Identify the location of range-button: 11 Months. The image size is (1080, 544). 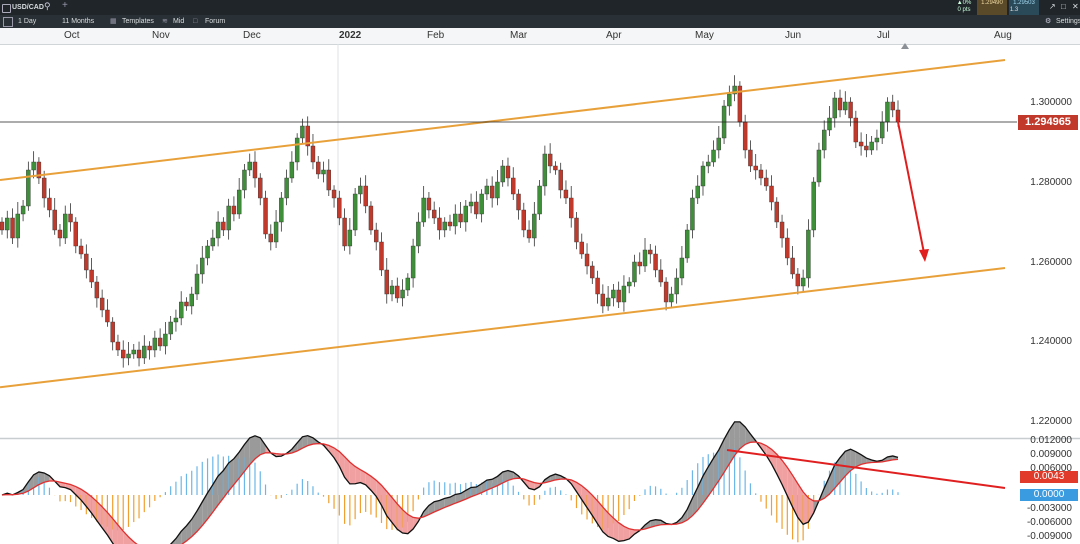
(78, 21).